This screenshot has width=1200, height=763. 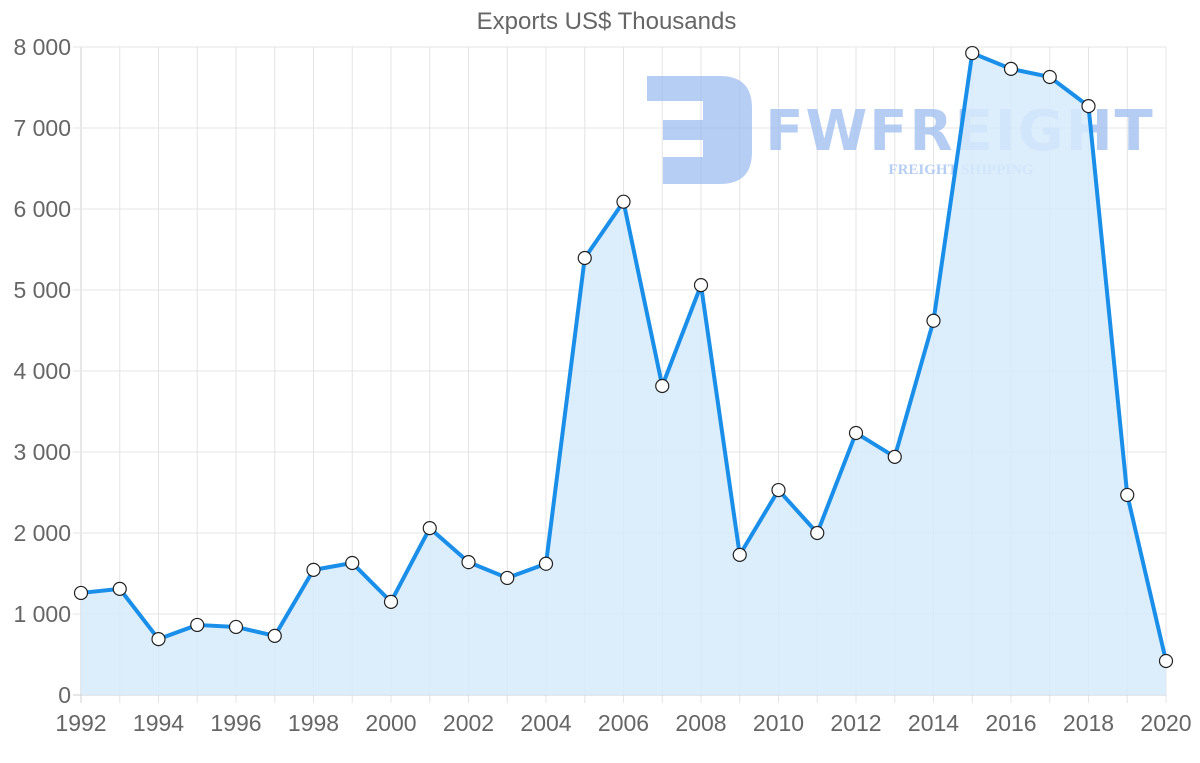 What do you see at coordinates (158, 723) in the screenshot?
I see `x-tick-label: 1994` at bounding box center [158, 723].